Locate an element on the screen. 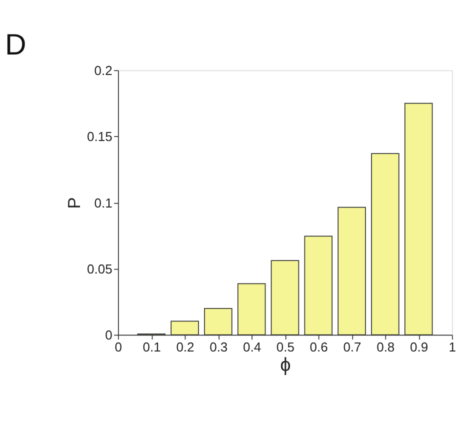 This screenshot has height=427, width=465. x-axis-title: ϕ is located at coordinates (285, 365).